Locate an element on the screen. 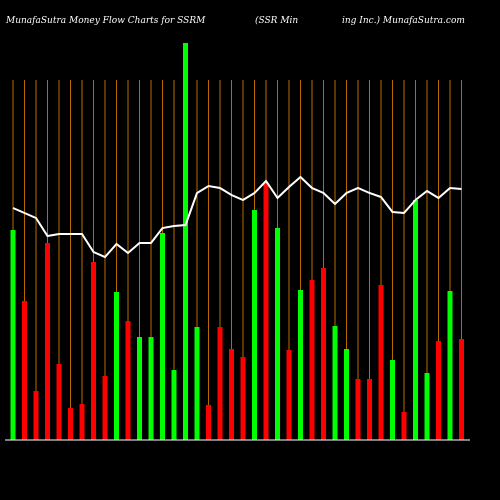  chart-subtitle: ing Inc.) MunafaSutra.com is located at coordinates (403, 20).